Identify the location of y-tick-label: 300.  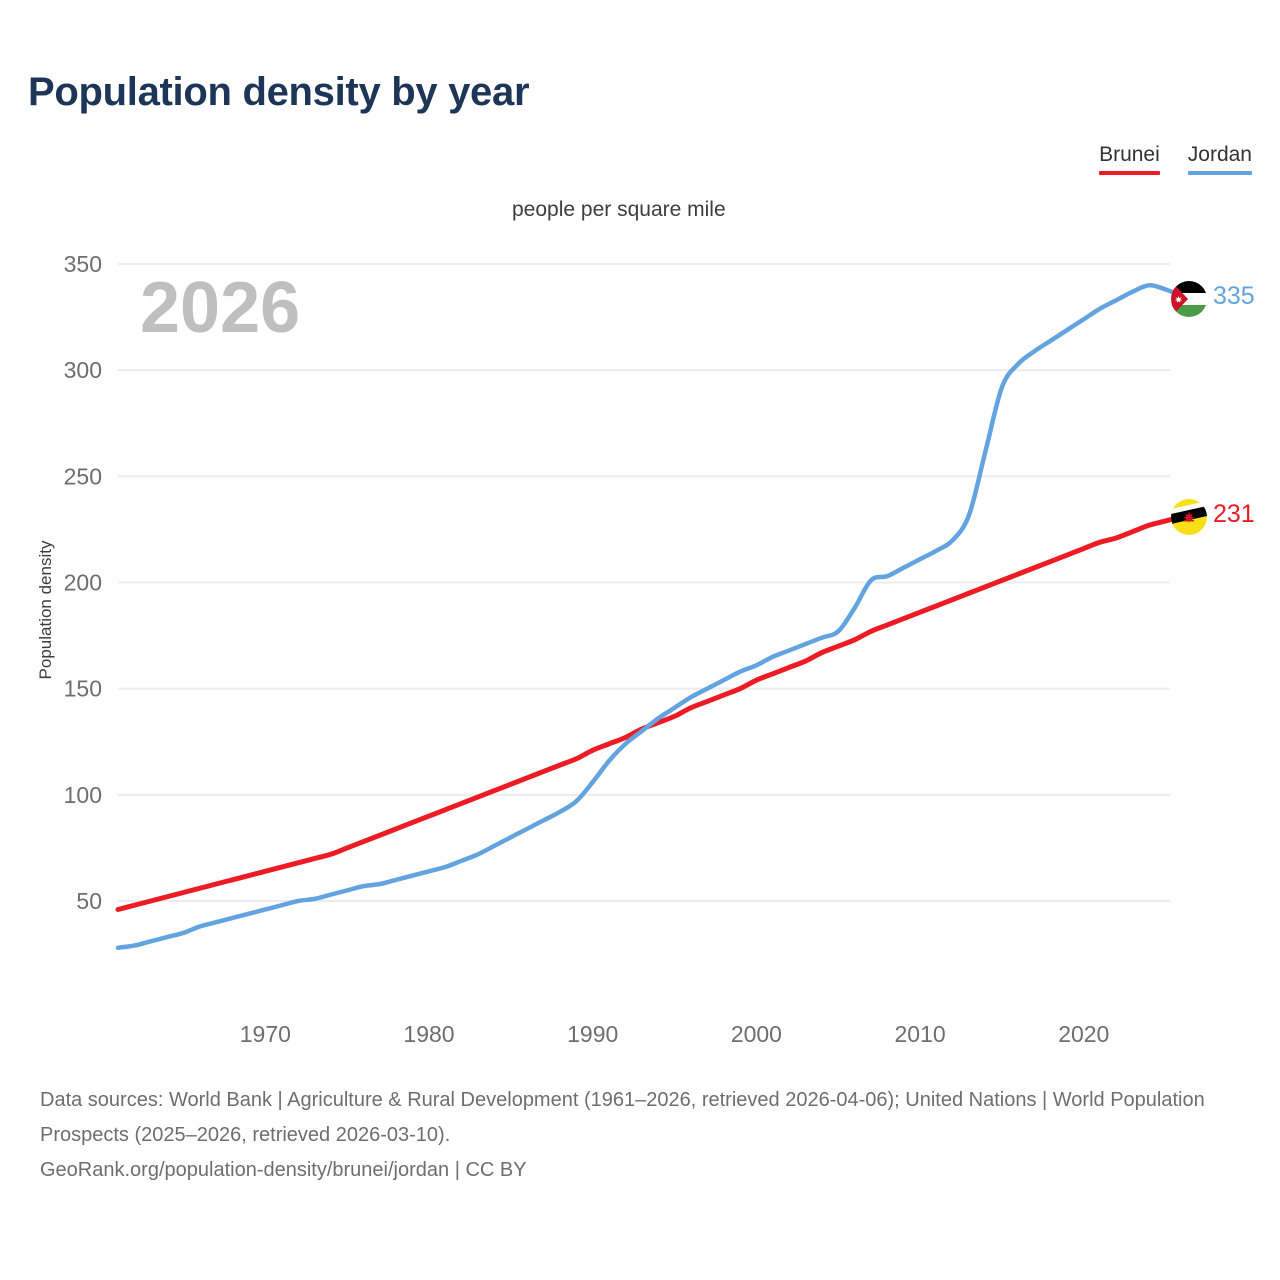
(83, 370).